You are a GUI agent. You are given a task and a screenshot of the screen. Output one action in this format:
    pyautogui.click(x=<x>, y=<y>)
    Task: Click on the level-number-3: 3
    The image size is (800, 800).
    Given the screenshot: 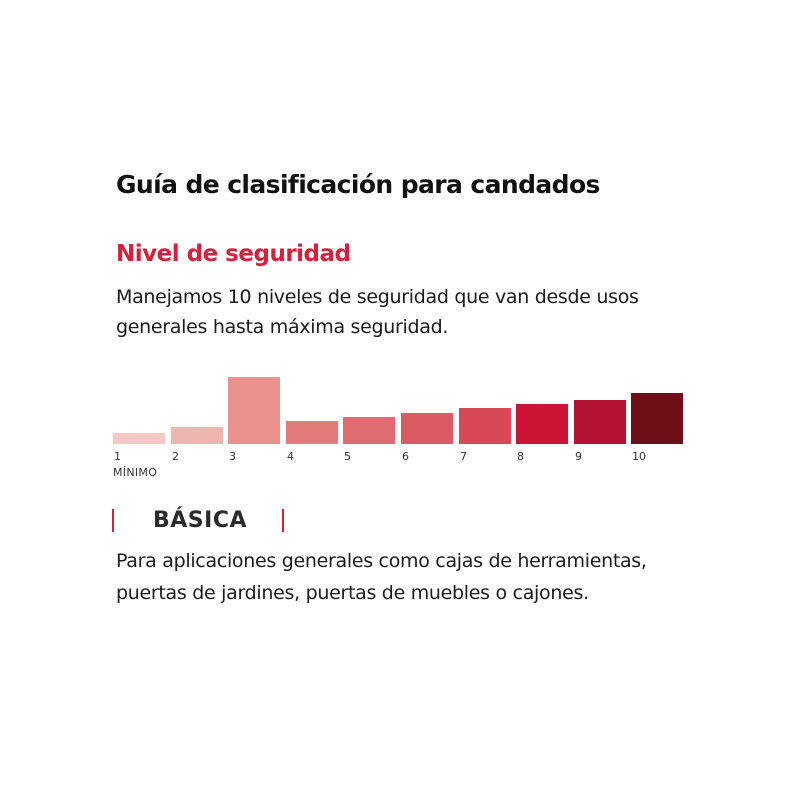 What is the action you would take?
    pyautogui.click(x=232, y=456)
    